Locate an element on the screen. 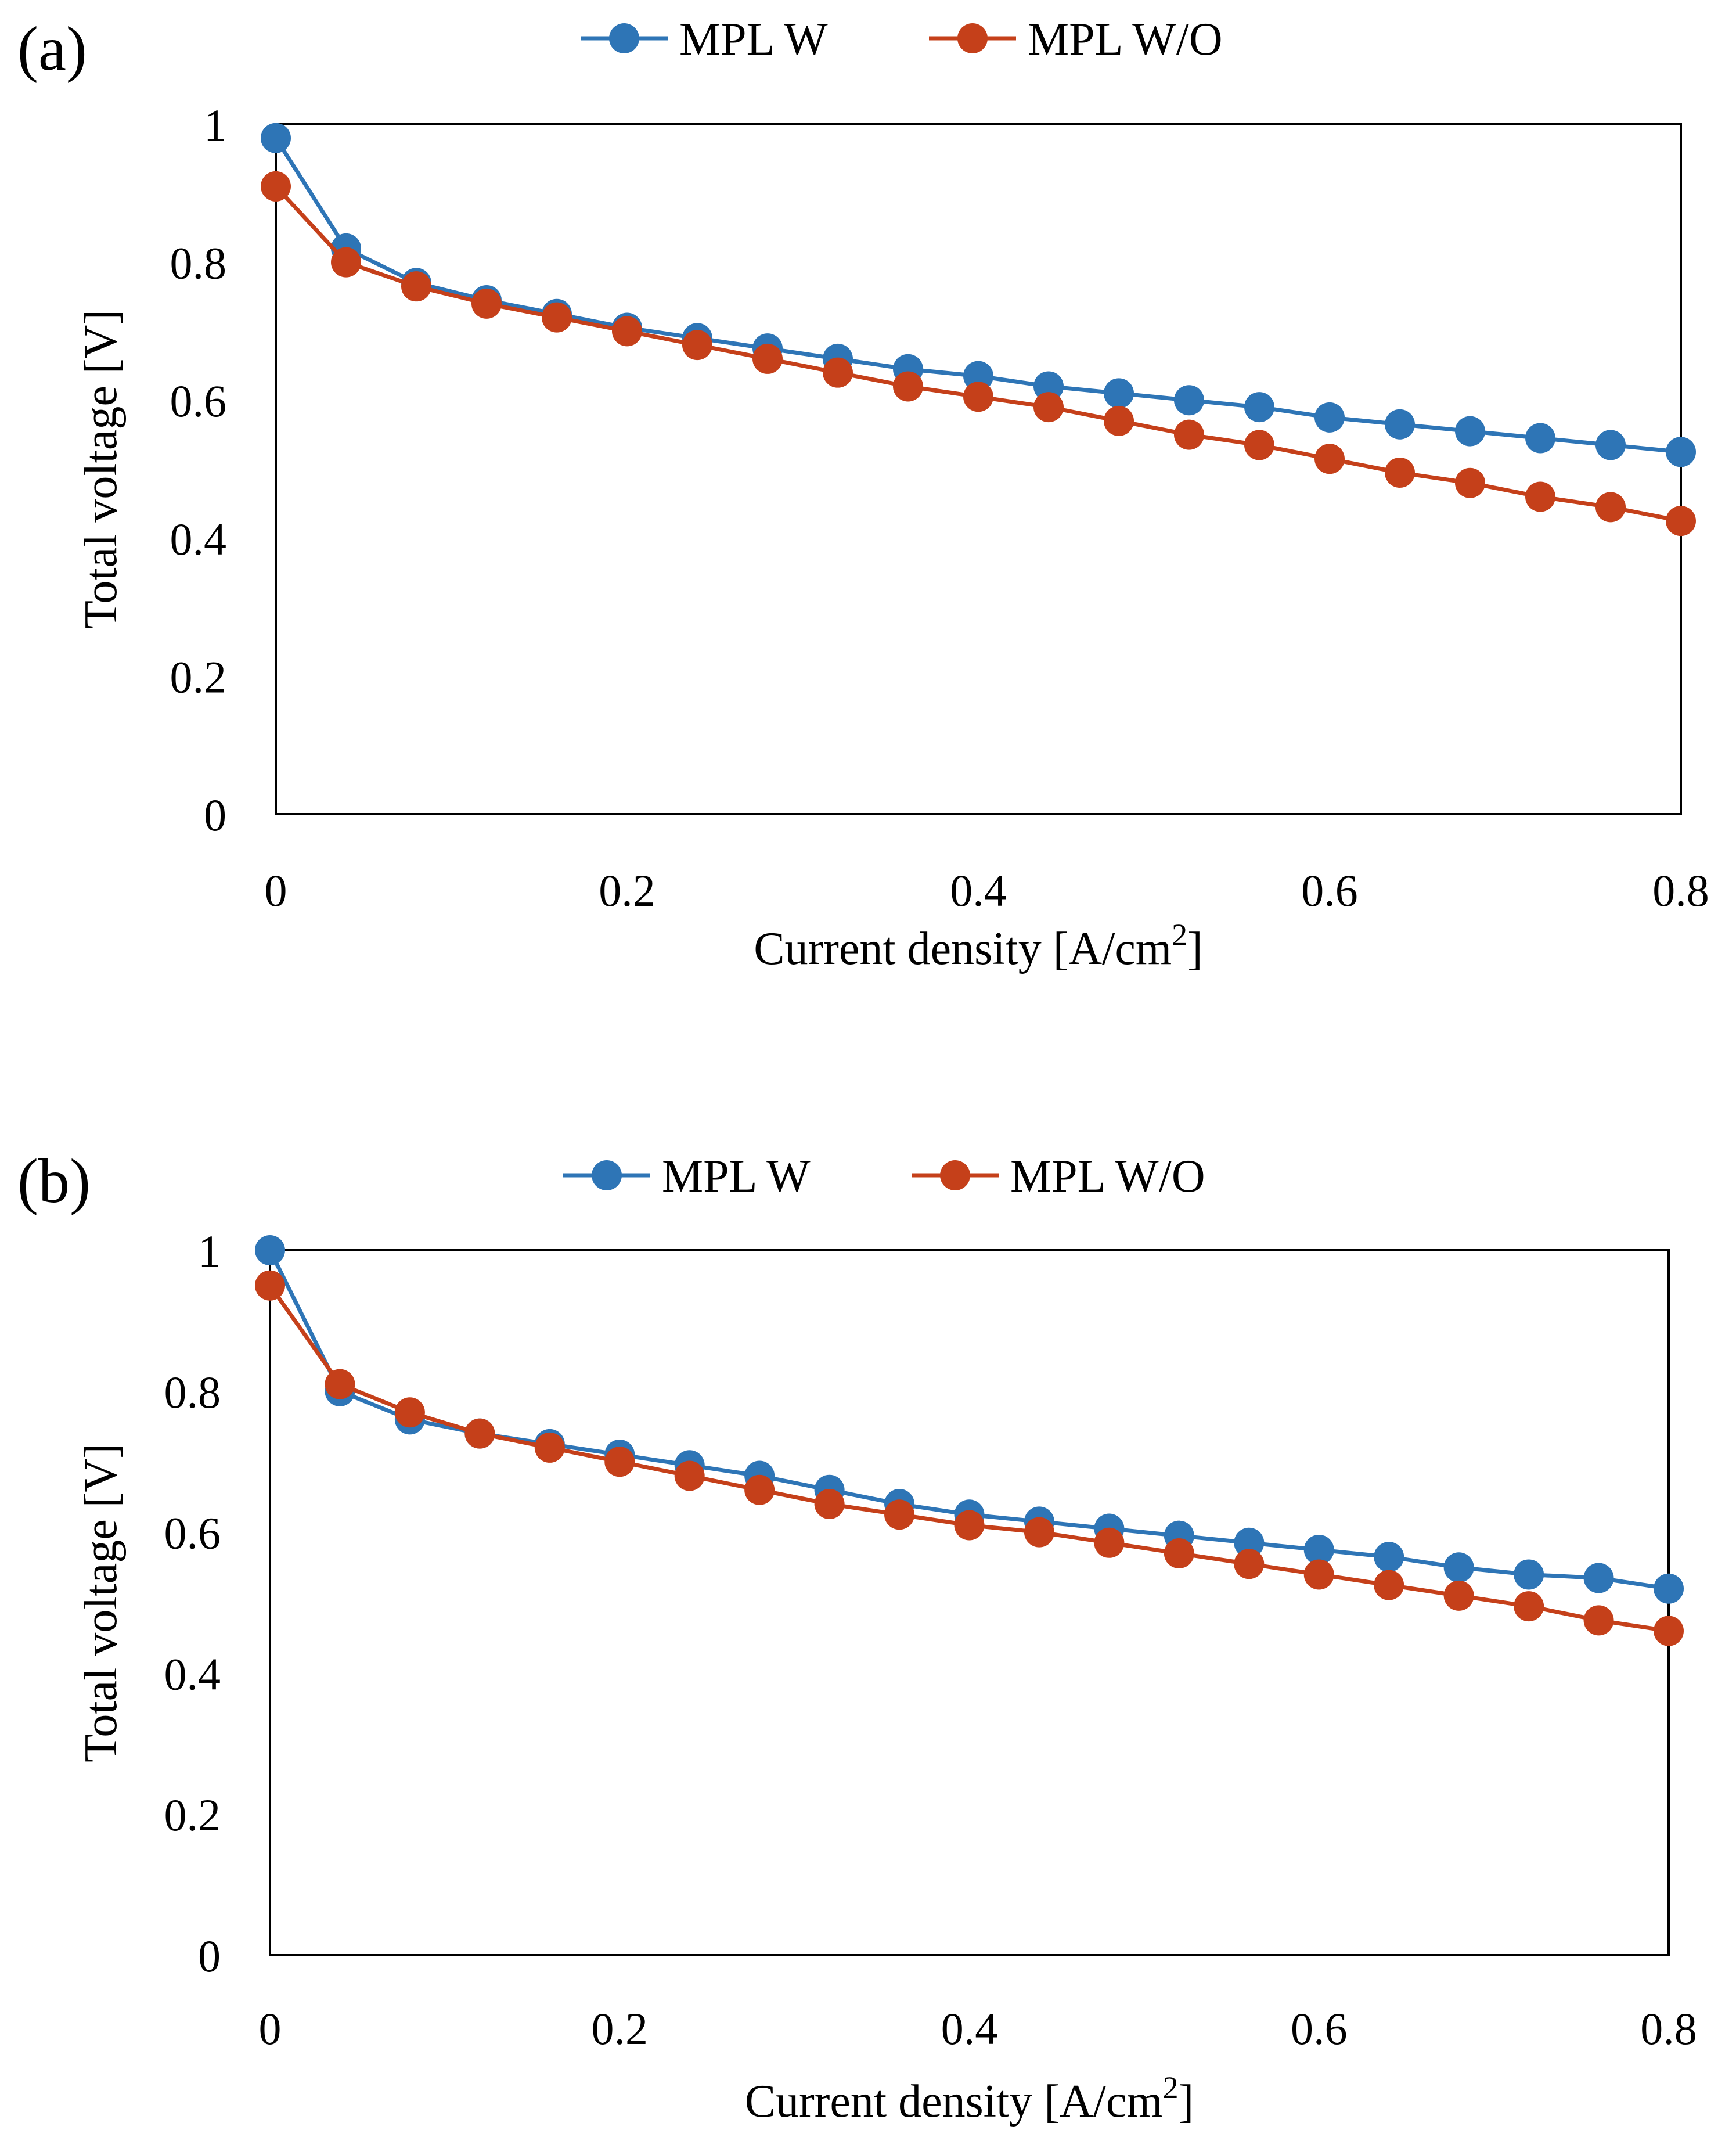  legend-label: MPL W/O is located at coordinates (1107, 1176).